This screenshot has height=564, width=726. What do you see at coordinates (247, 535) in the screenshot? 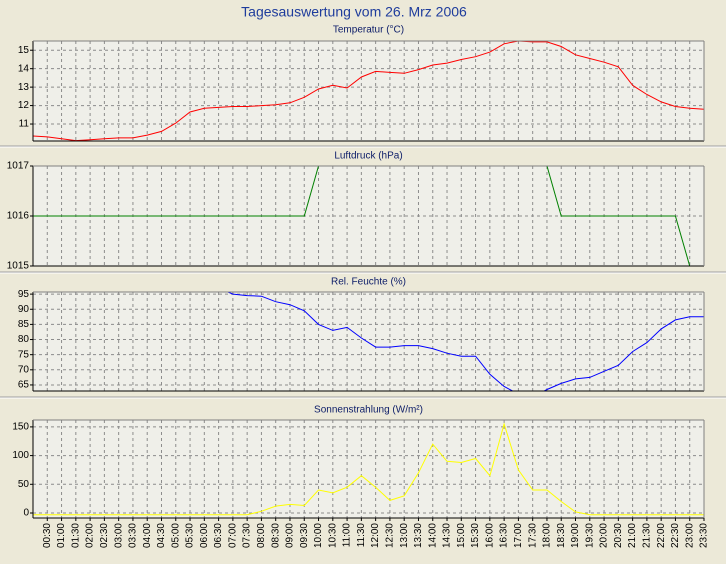
I see `x-tick-label: 07:30` at bounding box center [247, 535].